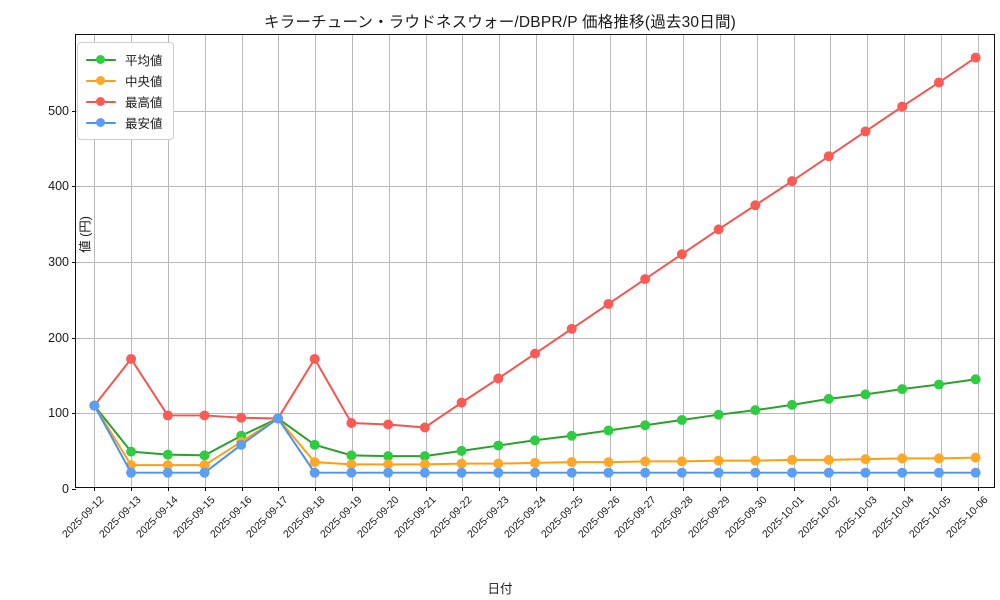 This screenshot has height=600, width=1000. Describe the element at coordinates (124, 80) in the screenshot. I see `legend-item-2: 中央値` at that location.